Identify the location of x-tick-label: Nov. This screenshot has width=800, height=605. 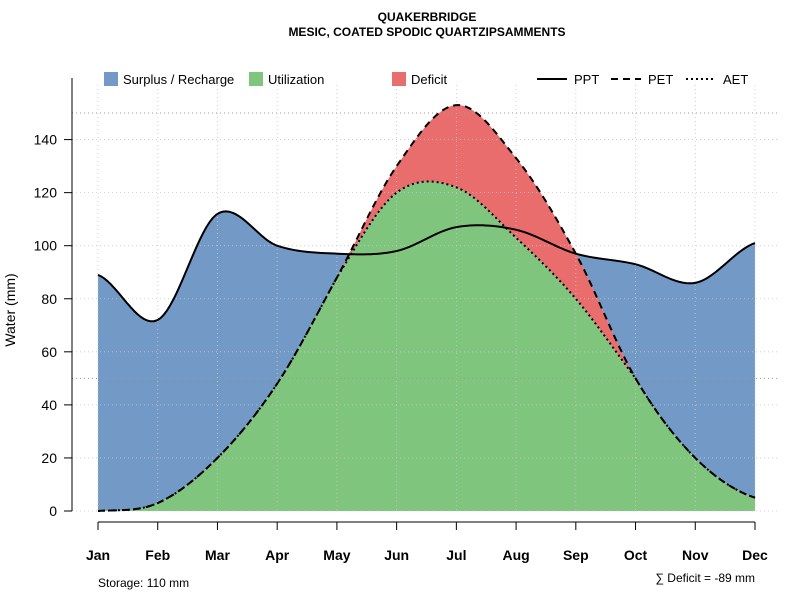
(695, 555).